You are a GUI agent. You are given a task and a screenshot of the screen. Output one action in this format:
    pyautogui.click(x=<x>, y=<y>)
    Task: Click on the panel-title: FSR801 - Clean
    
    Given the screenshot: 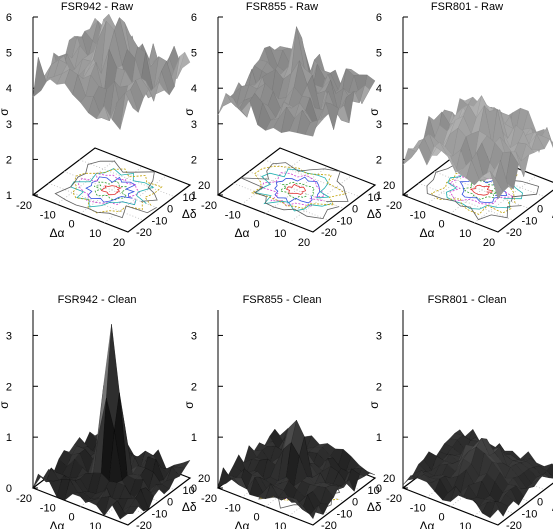 What is the action you would take?
    pyautogui.click(x=467, y=300)
    